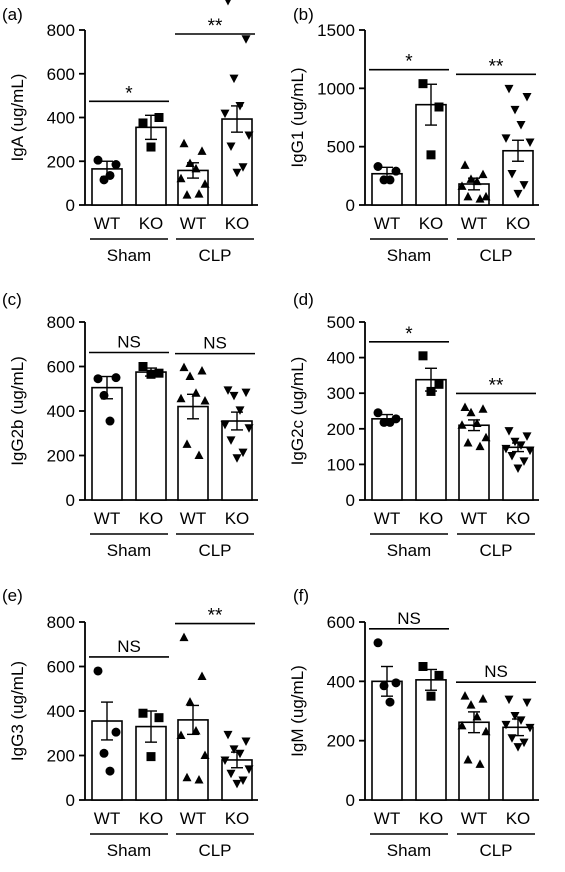 This screenshot has width=565, height=872. What do you see at coordinates (12, 299) in the screenshot?
I see `panel-letter: (c)` at bounding box center [12, 299].